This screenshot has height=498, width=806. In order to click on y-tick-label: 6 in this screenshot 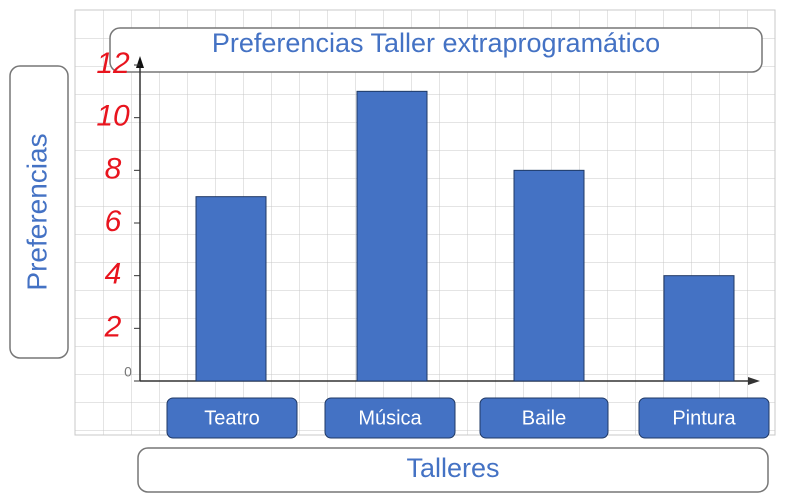, I will do `click(113, 221)`.